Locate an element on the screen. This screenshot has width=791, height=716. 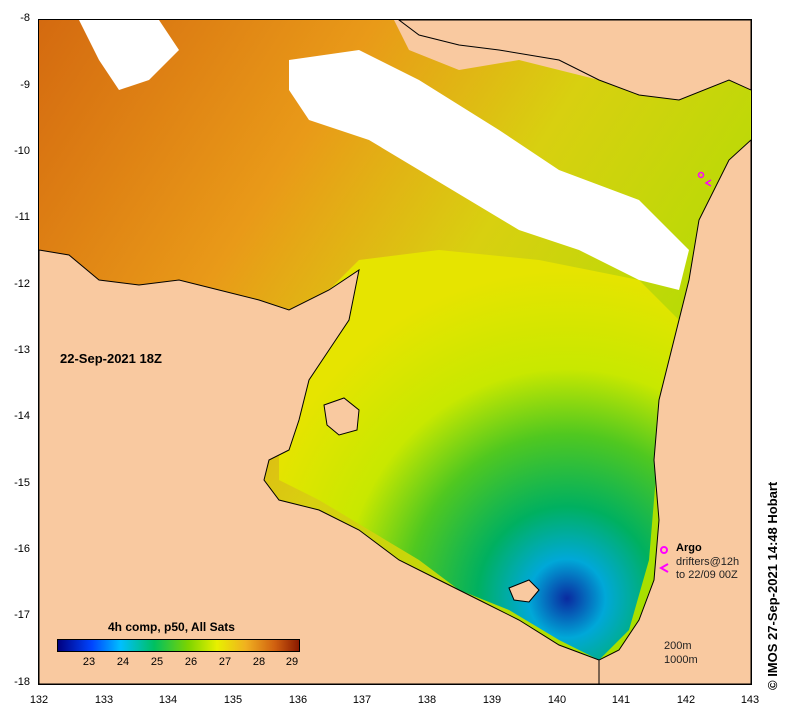
lon-label-141: 141 is located at coordinates (621, 700).